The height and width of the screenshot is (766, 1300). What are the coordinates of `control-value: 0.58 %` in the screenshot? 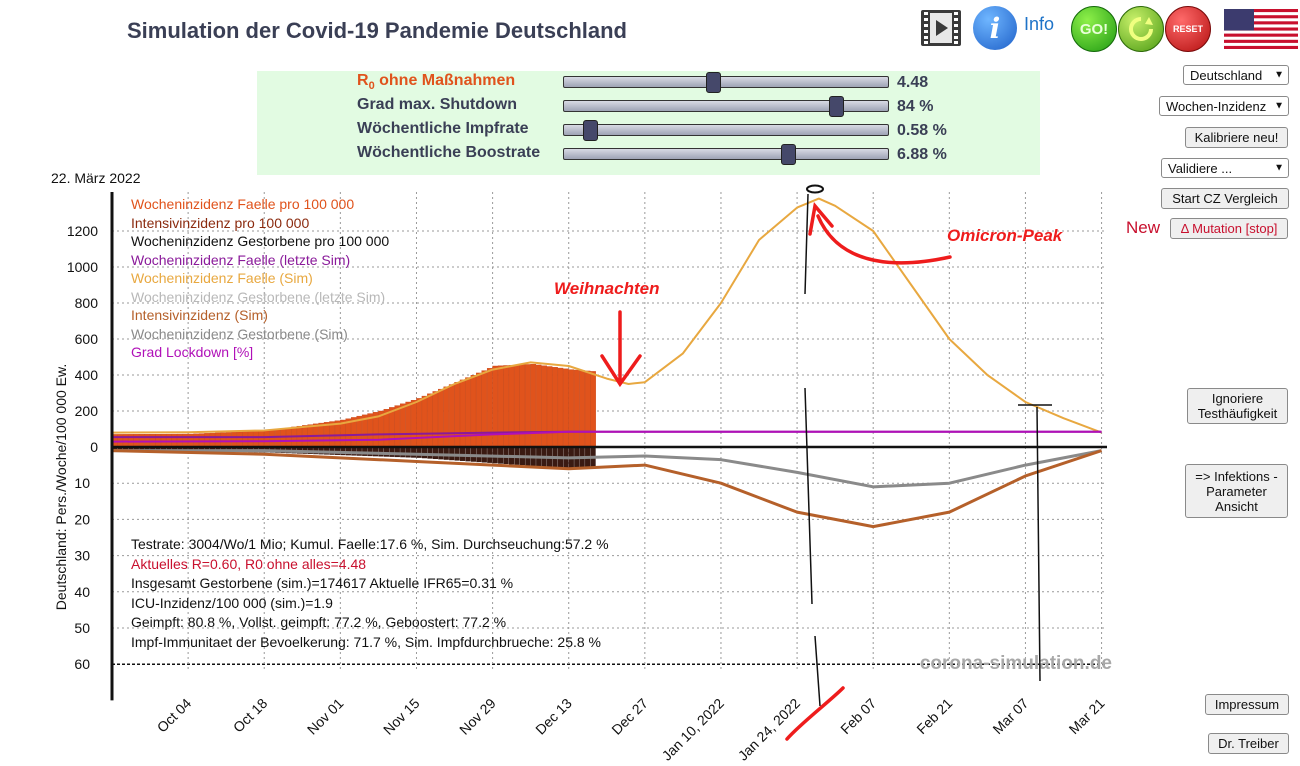 It's located at (922, 130).